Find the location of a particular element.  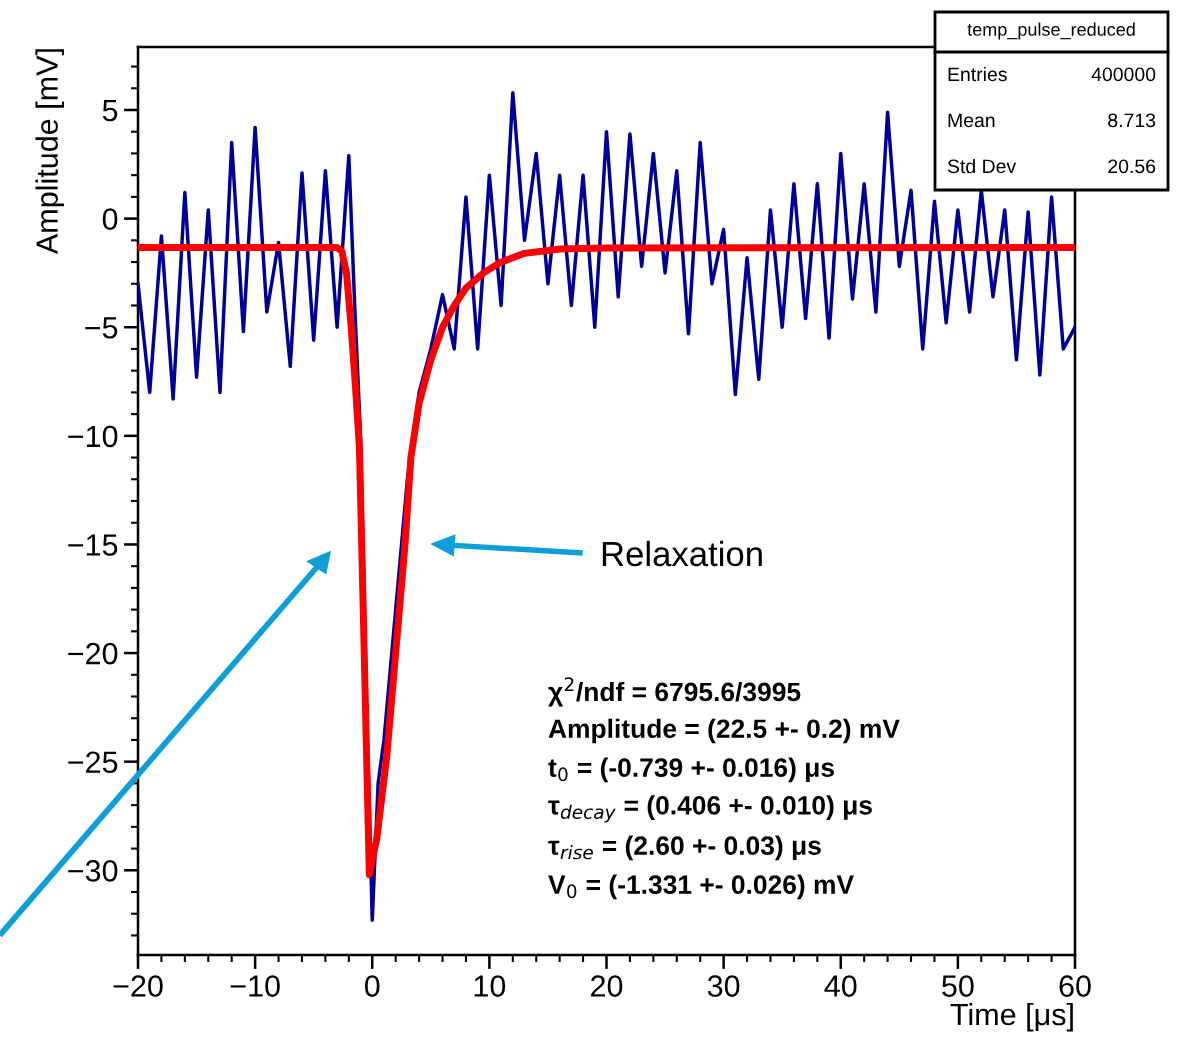

x-tick-label: 30 is located at coordinates (723, 986).